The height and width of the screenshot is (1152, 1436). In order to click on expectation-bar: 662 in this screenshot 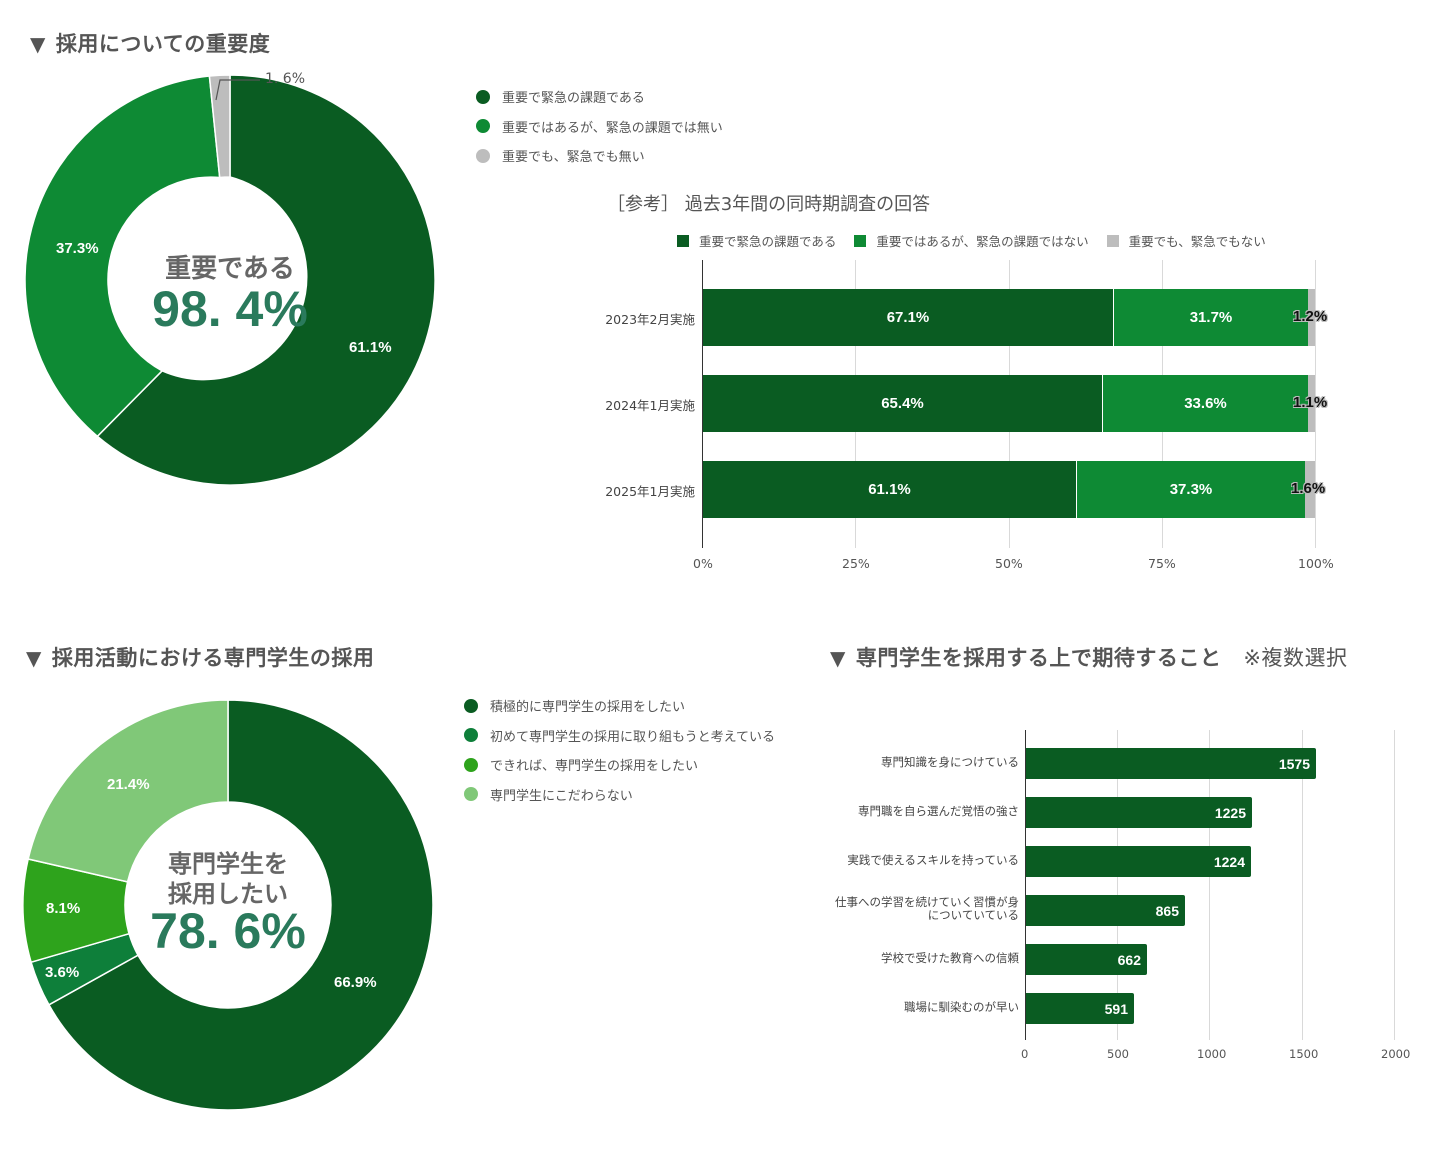, I will do `click(1086, 959)`.